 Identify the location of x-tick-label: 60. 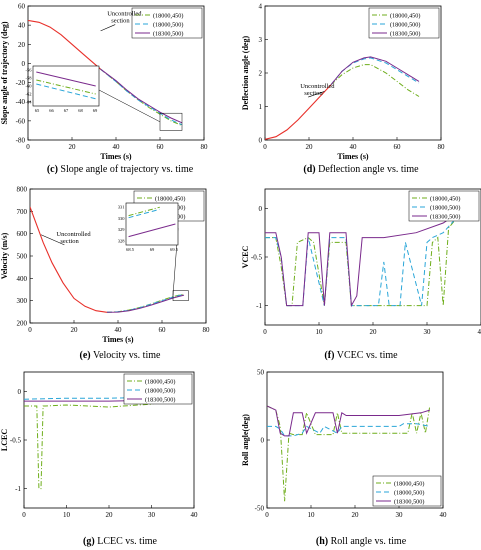
(161, 147).